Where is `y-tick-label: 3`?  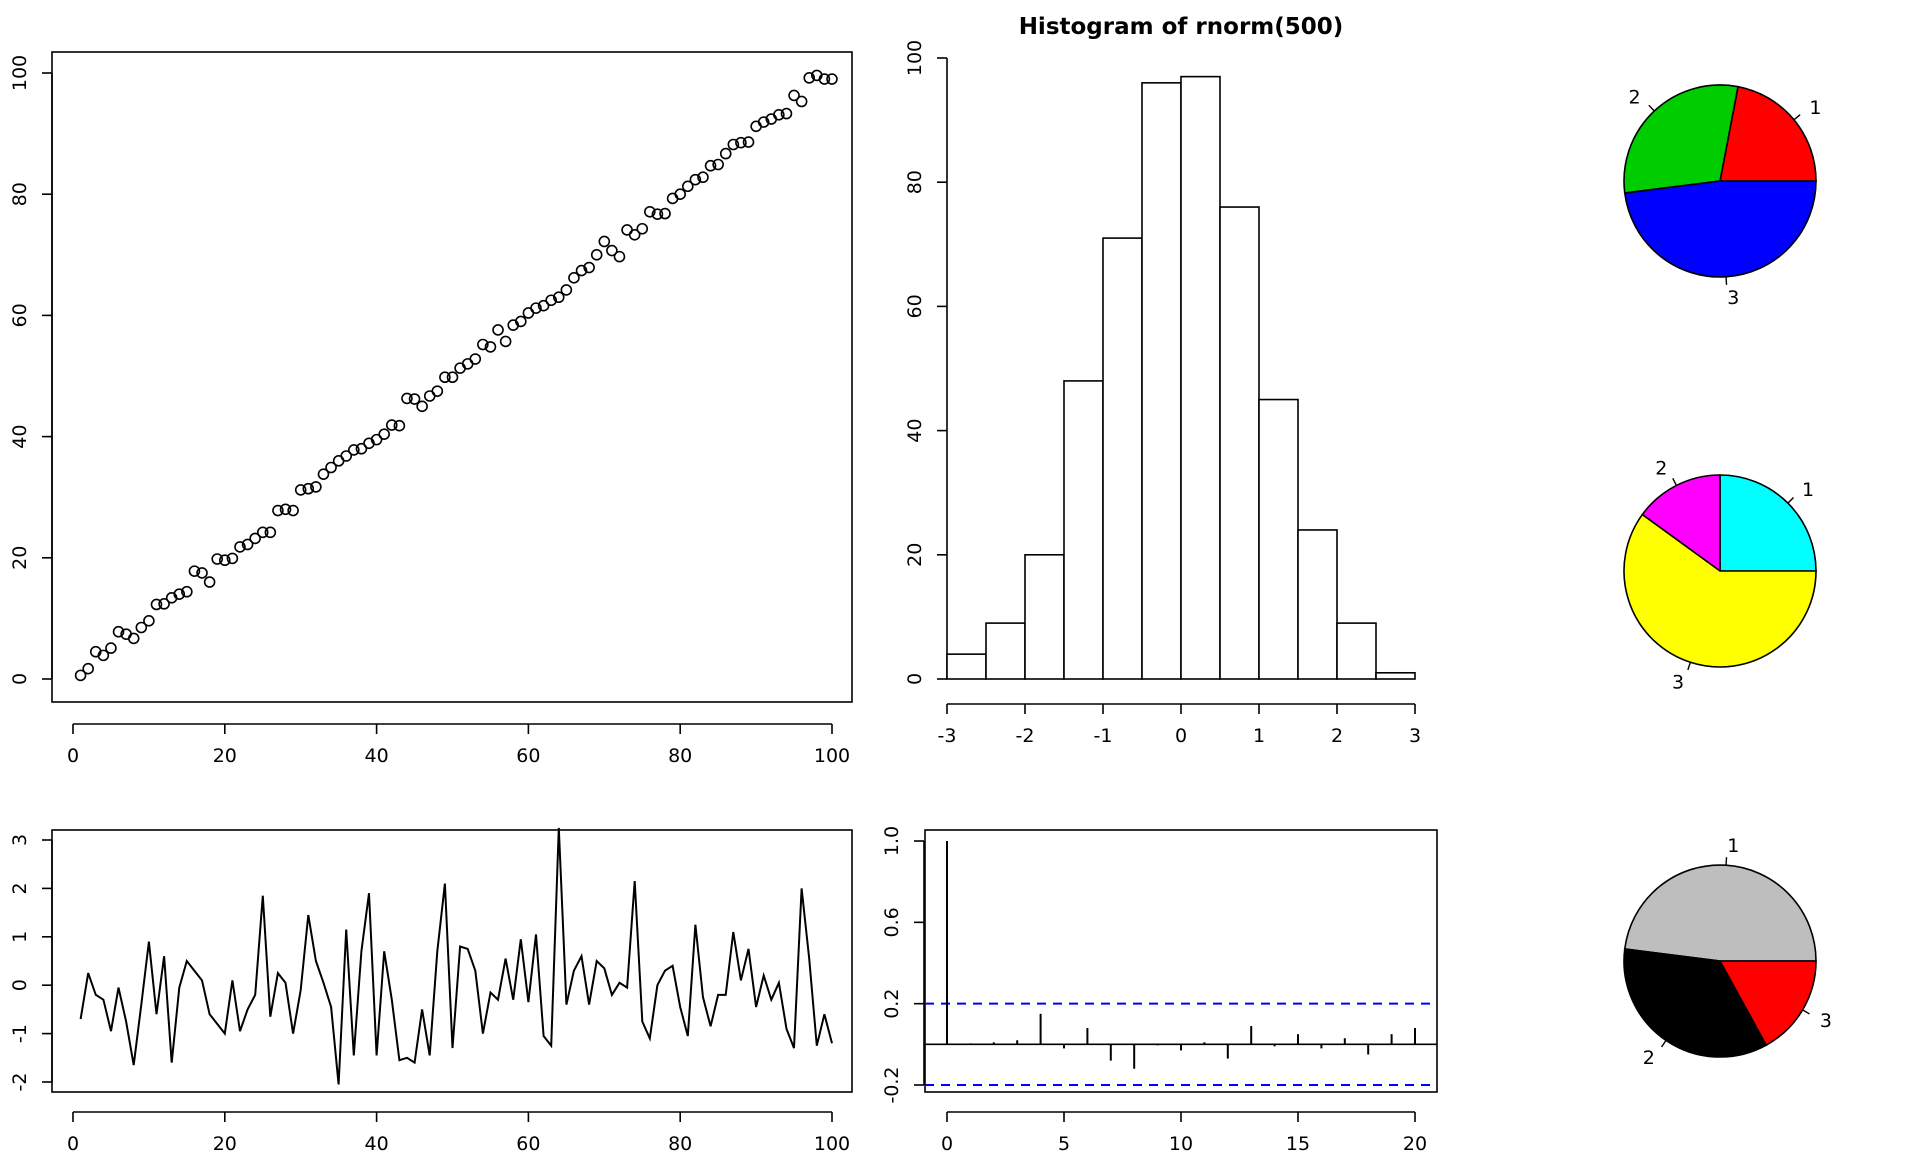
y-tick-label: 3 is located at coordinates (20, 840).